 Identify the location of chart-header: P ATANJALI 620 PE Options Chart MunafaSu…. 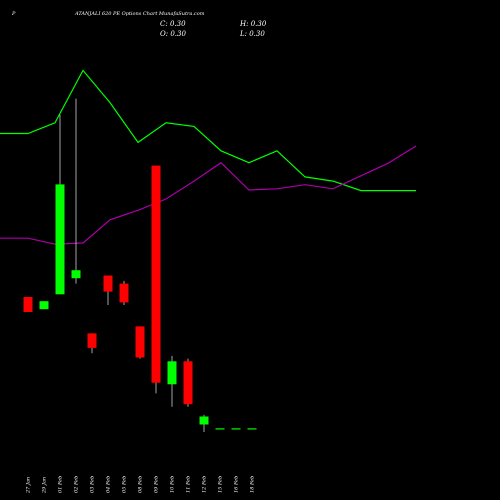
(139, 24).